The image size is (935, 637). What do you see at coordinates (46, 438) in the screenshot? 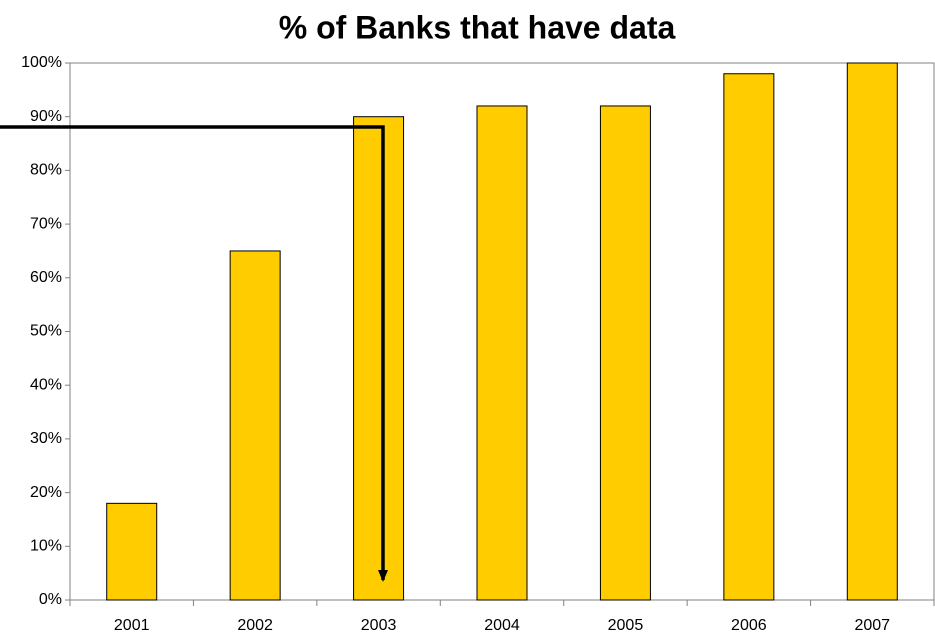
I see `y-tick-label: 30%` at bounding box center [46, 438].